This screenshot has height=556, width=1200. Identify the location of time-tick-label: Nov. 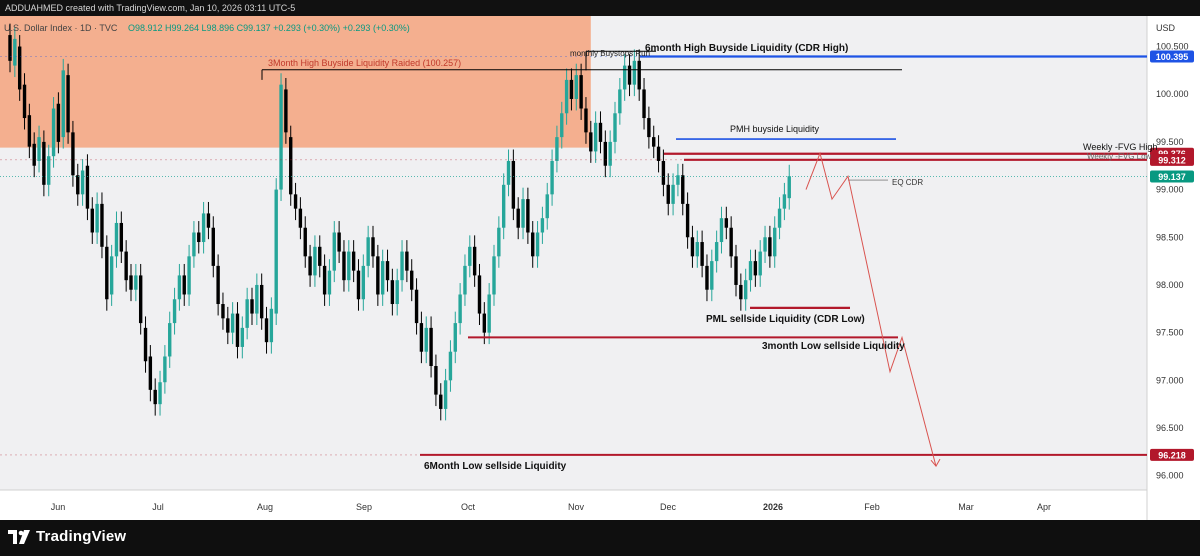
(576, 507).